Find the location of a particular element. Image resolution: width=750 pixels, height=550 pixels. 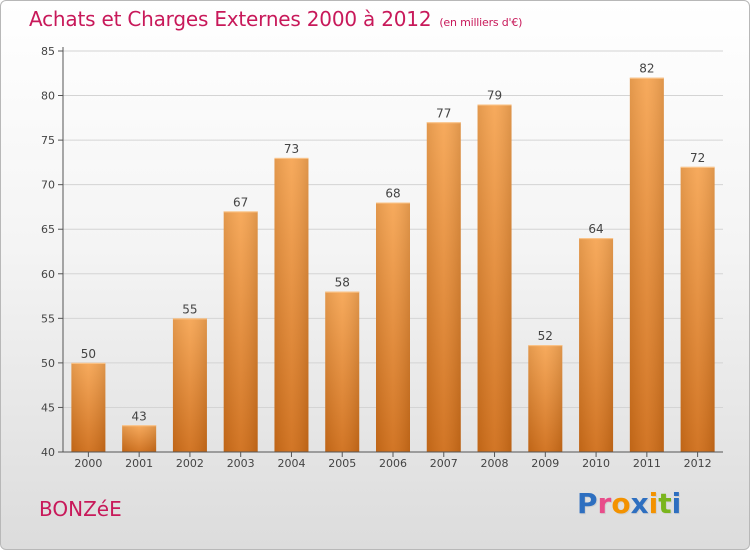

x-tick-label: 2006 is located at coordinates (393, 463).